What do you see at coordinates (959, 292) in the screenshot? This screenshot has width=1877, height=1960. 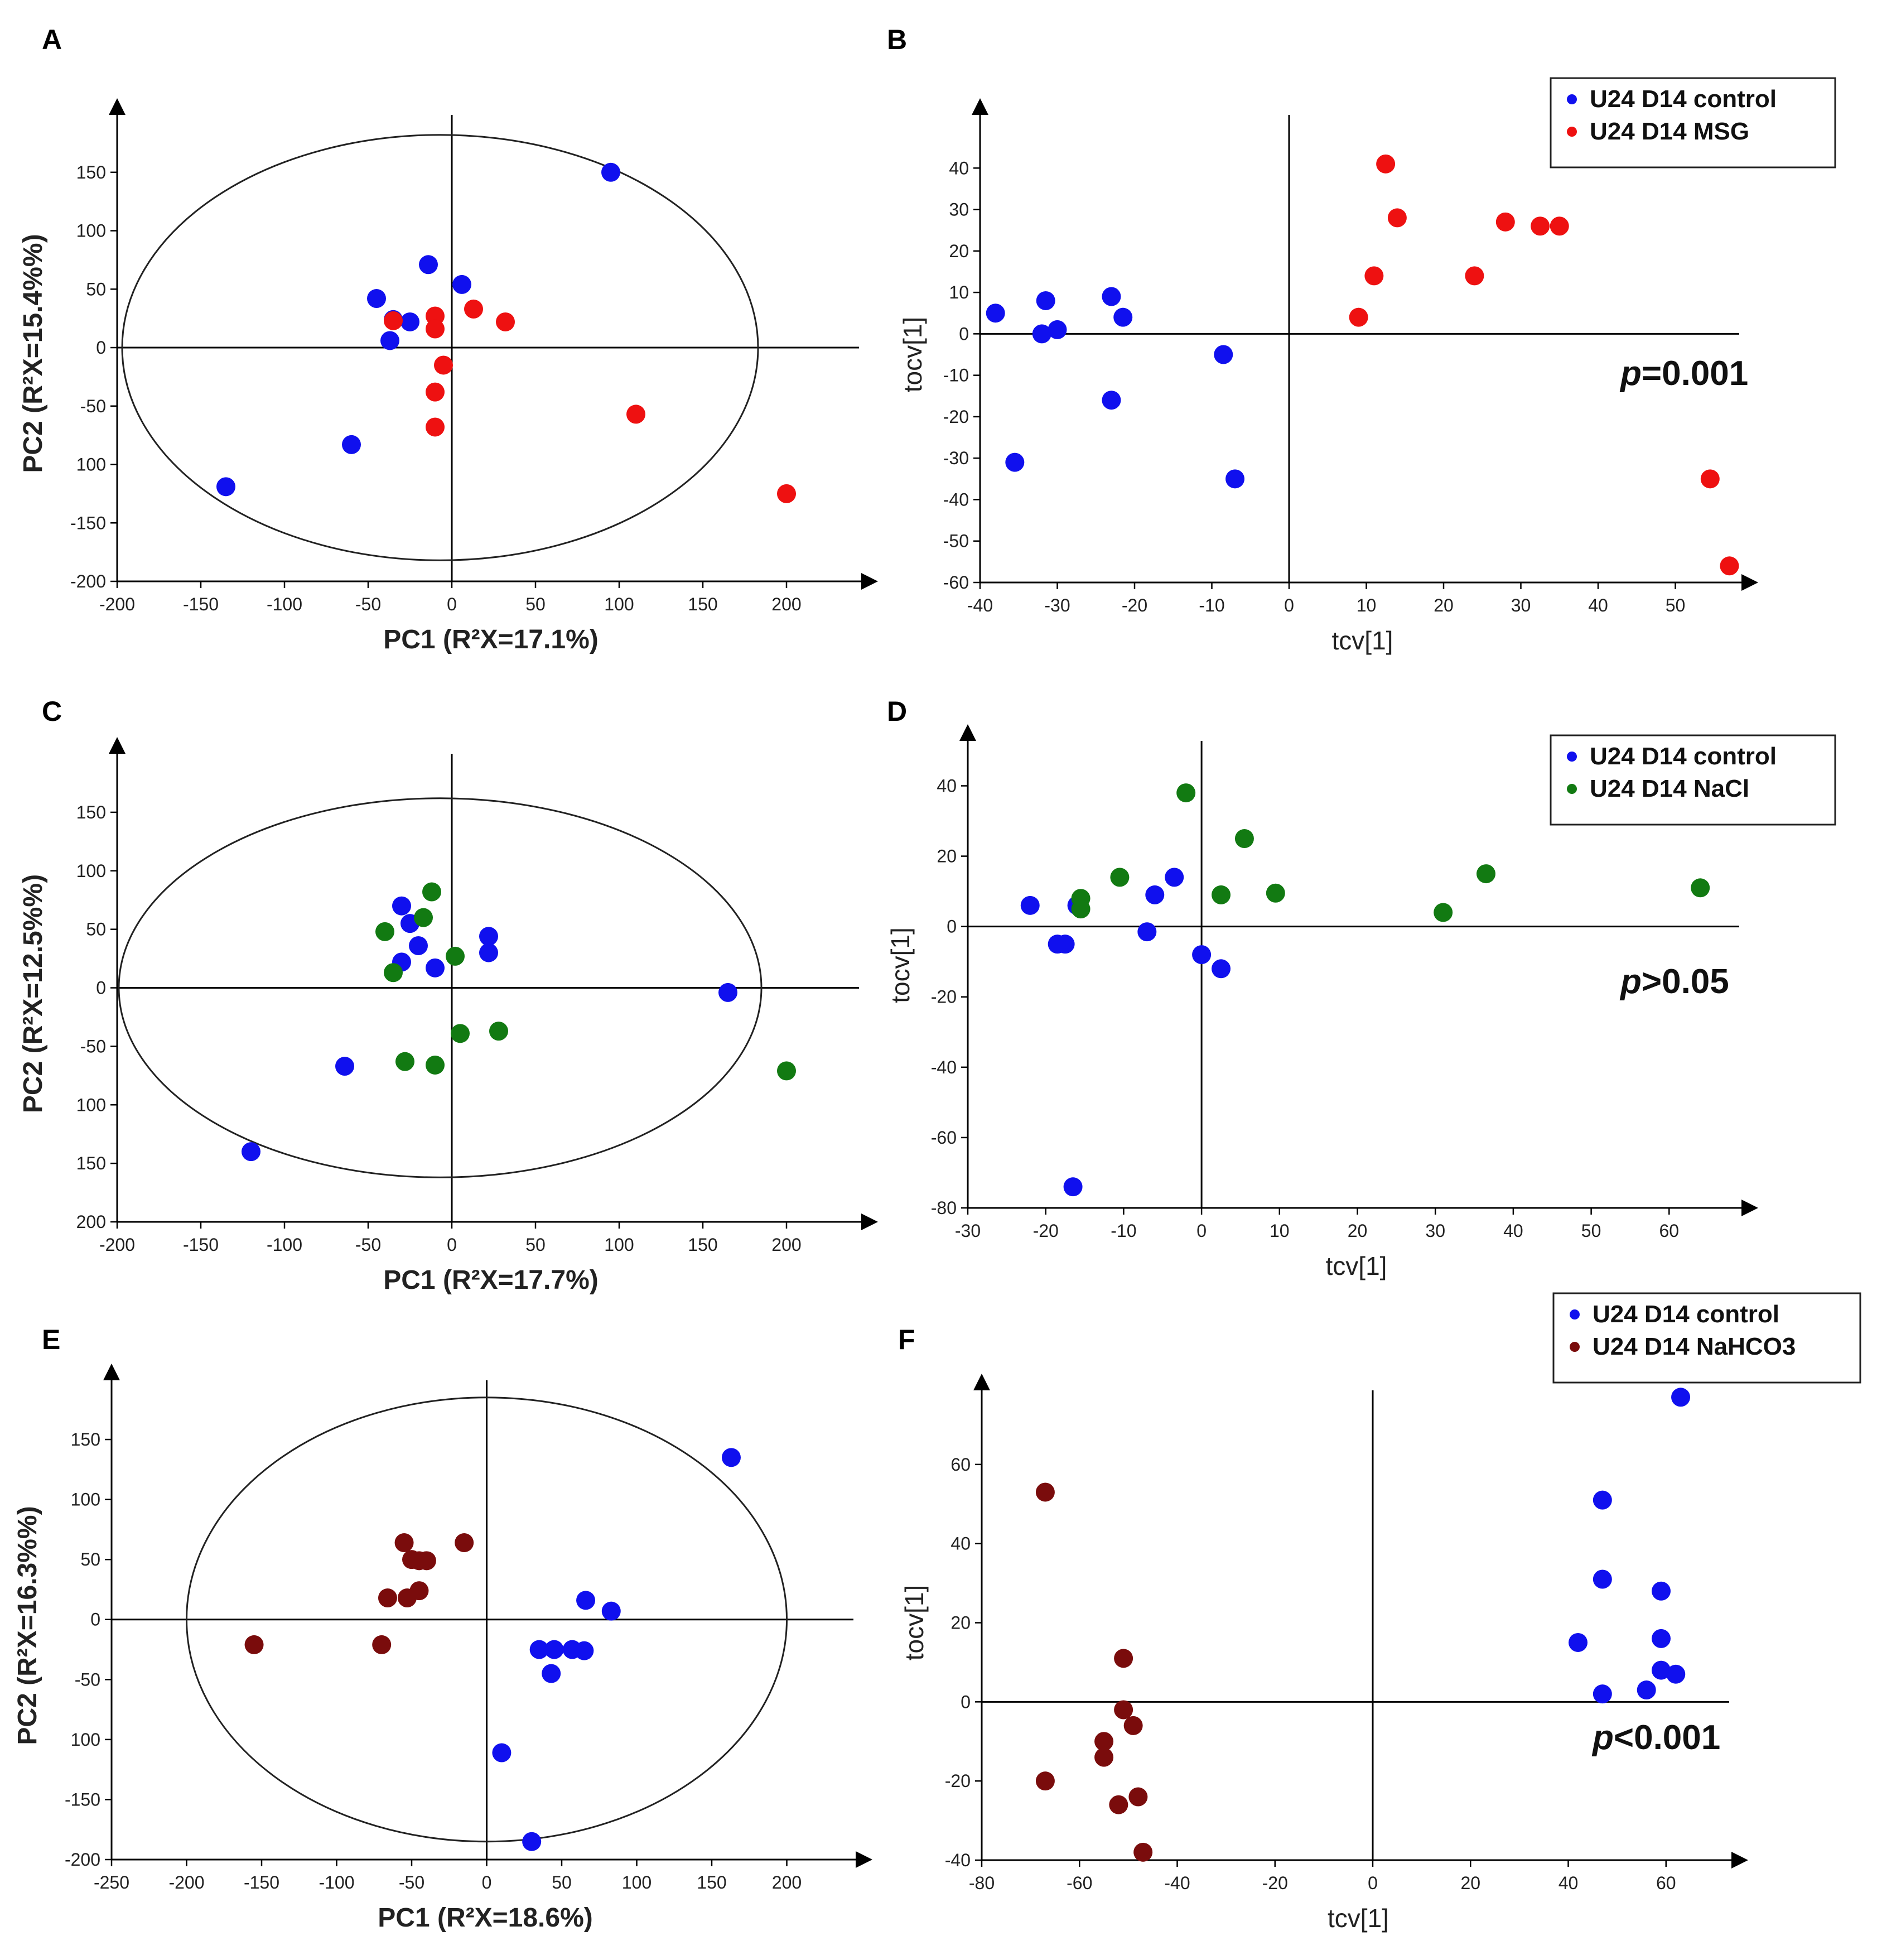 I see `y-tick-label: 10` at bounding box center [959, 292].